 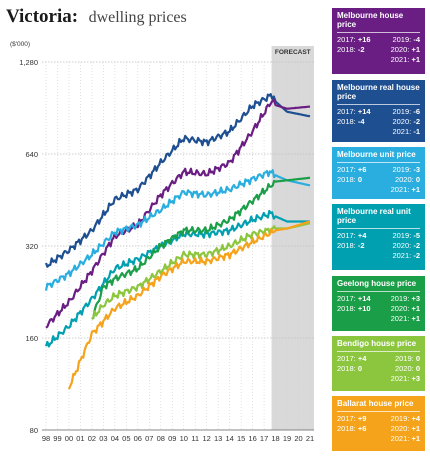 What do you see at coordinates (352, 169) in the screenshot?
I see `row-left: 2017: +6` at bounding box center [352, 169].